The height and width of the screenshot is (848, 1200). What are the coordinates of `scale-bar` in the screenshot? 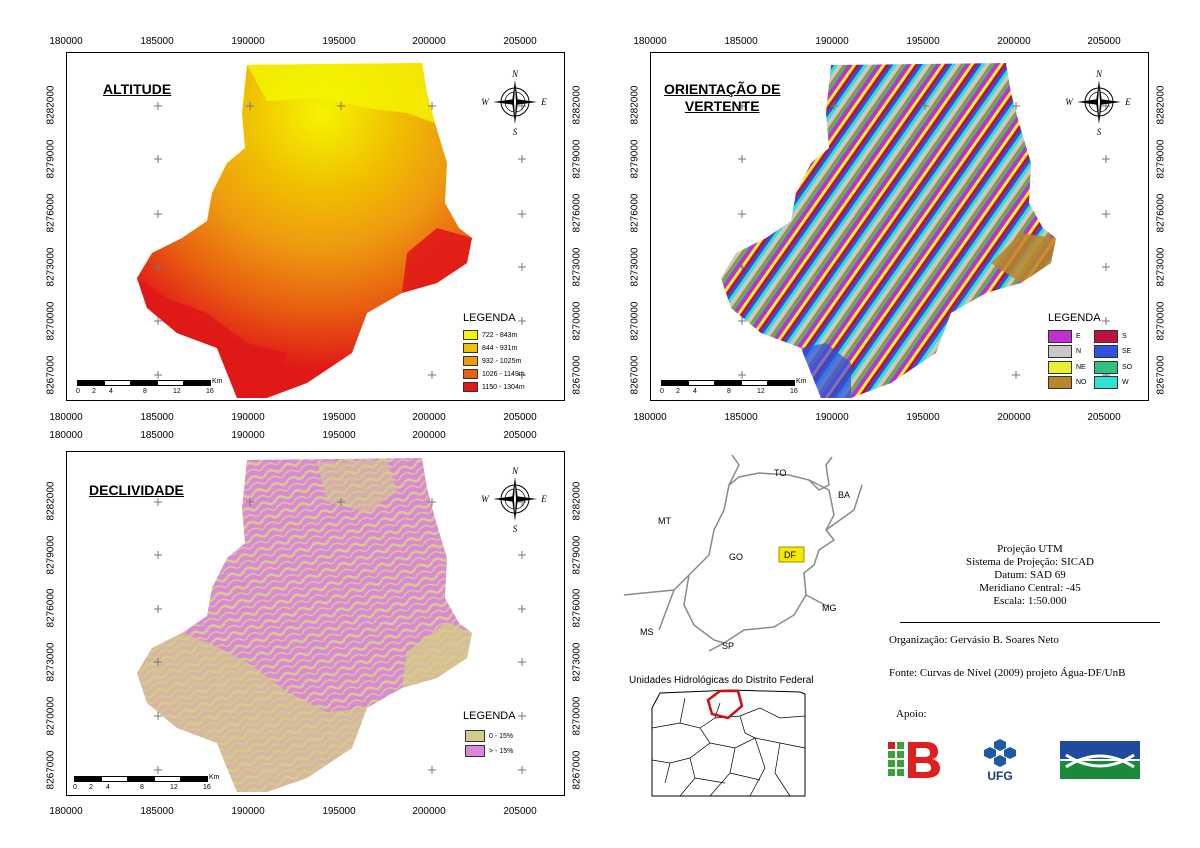 It's located at (728, 383).